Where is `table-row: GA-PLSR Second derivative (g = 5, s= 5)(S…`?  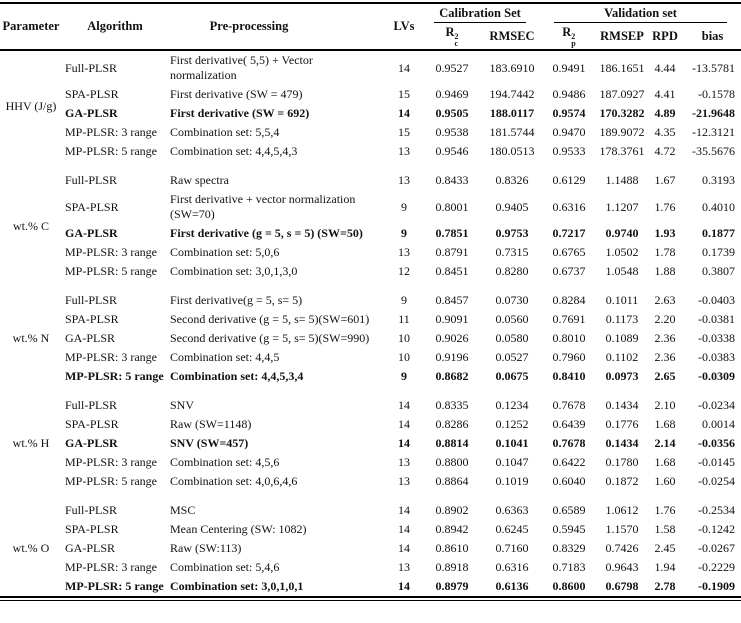
table-row: GA-PLSR Second derivative (g = 5, s= 5)(S… is located at coordinates (370, 338).